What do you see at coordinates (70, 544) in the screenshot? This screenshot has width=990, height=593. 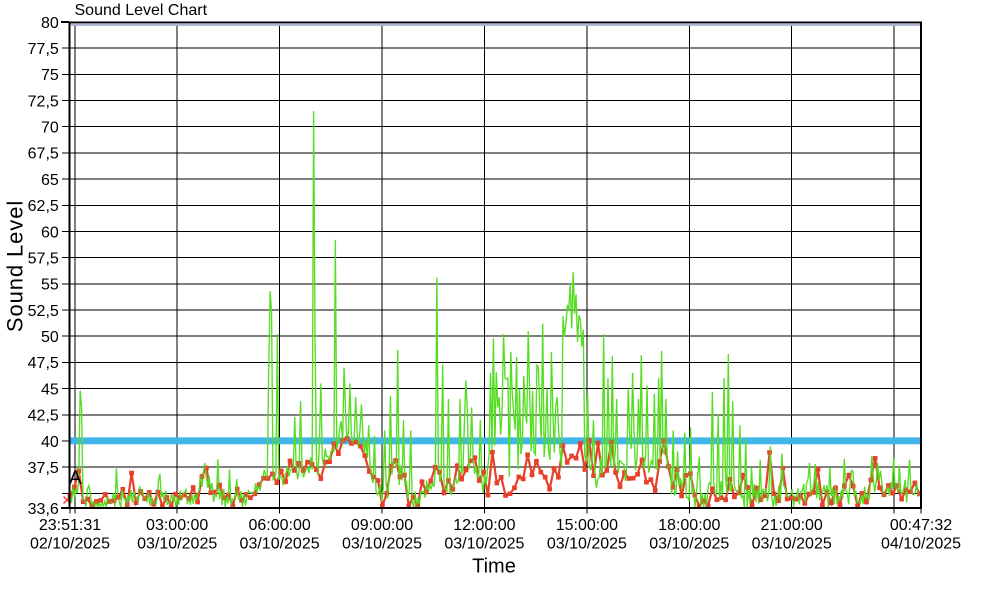 I see `svg-text: 02/10/2025` at bounding box center [70, 544].